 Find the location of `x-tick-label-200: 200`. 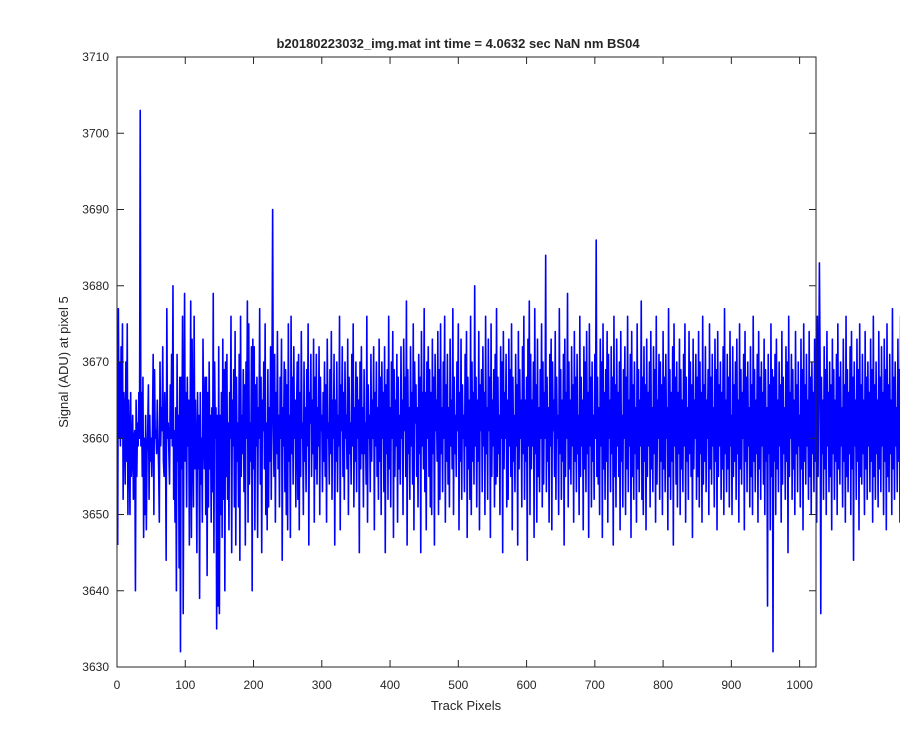

x-tick-label-200: 200 is located at coordinates (254, 685).